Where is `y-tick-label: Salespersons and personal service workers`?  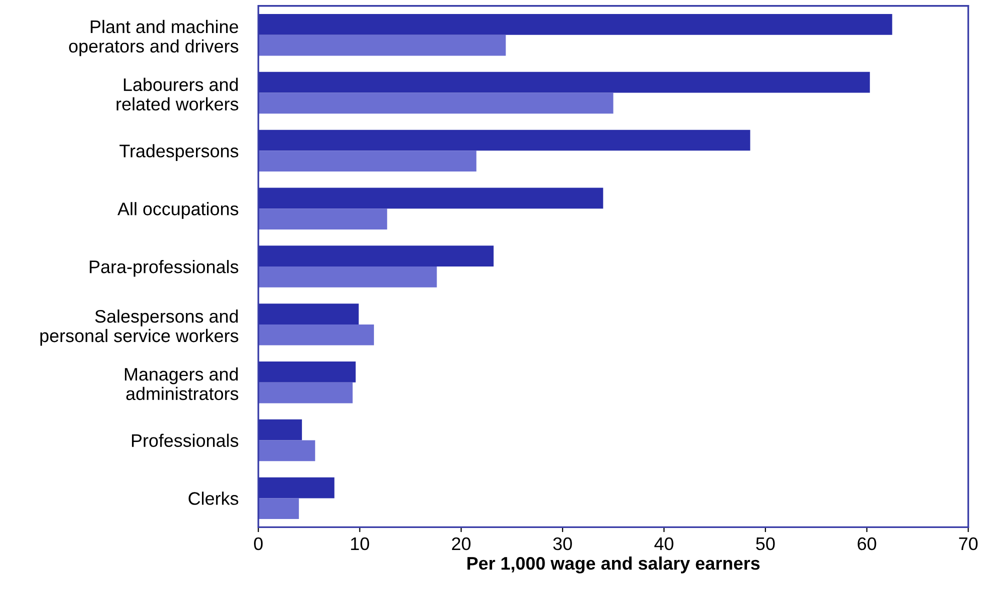 y-tick-label: Salespersons and personal service workers is located at coordinates (139, 327).